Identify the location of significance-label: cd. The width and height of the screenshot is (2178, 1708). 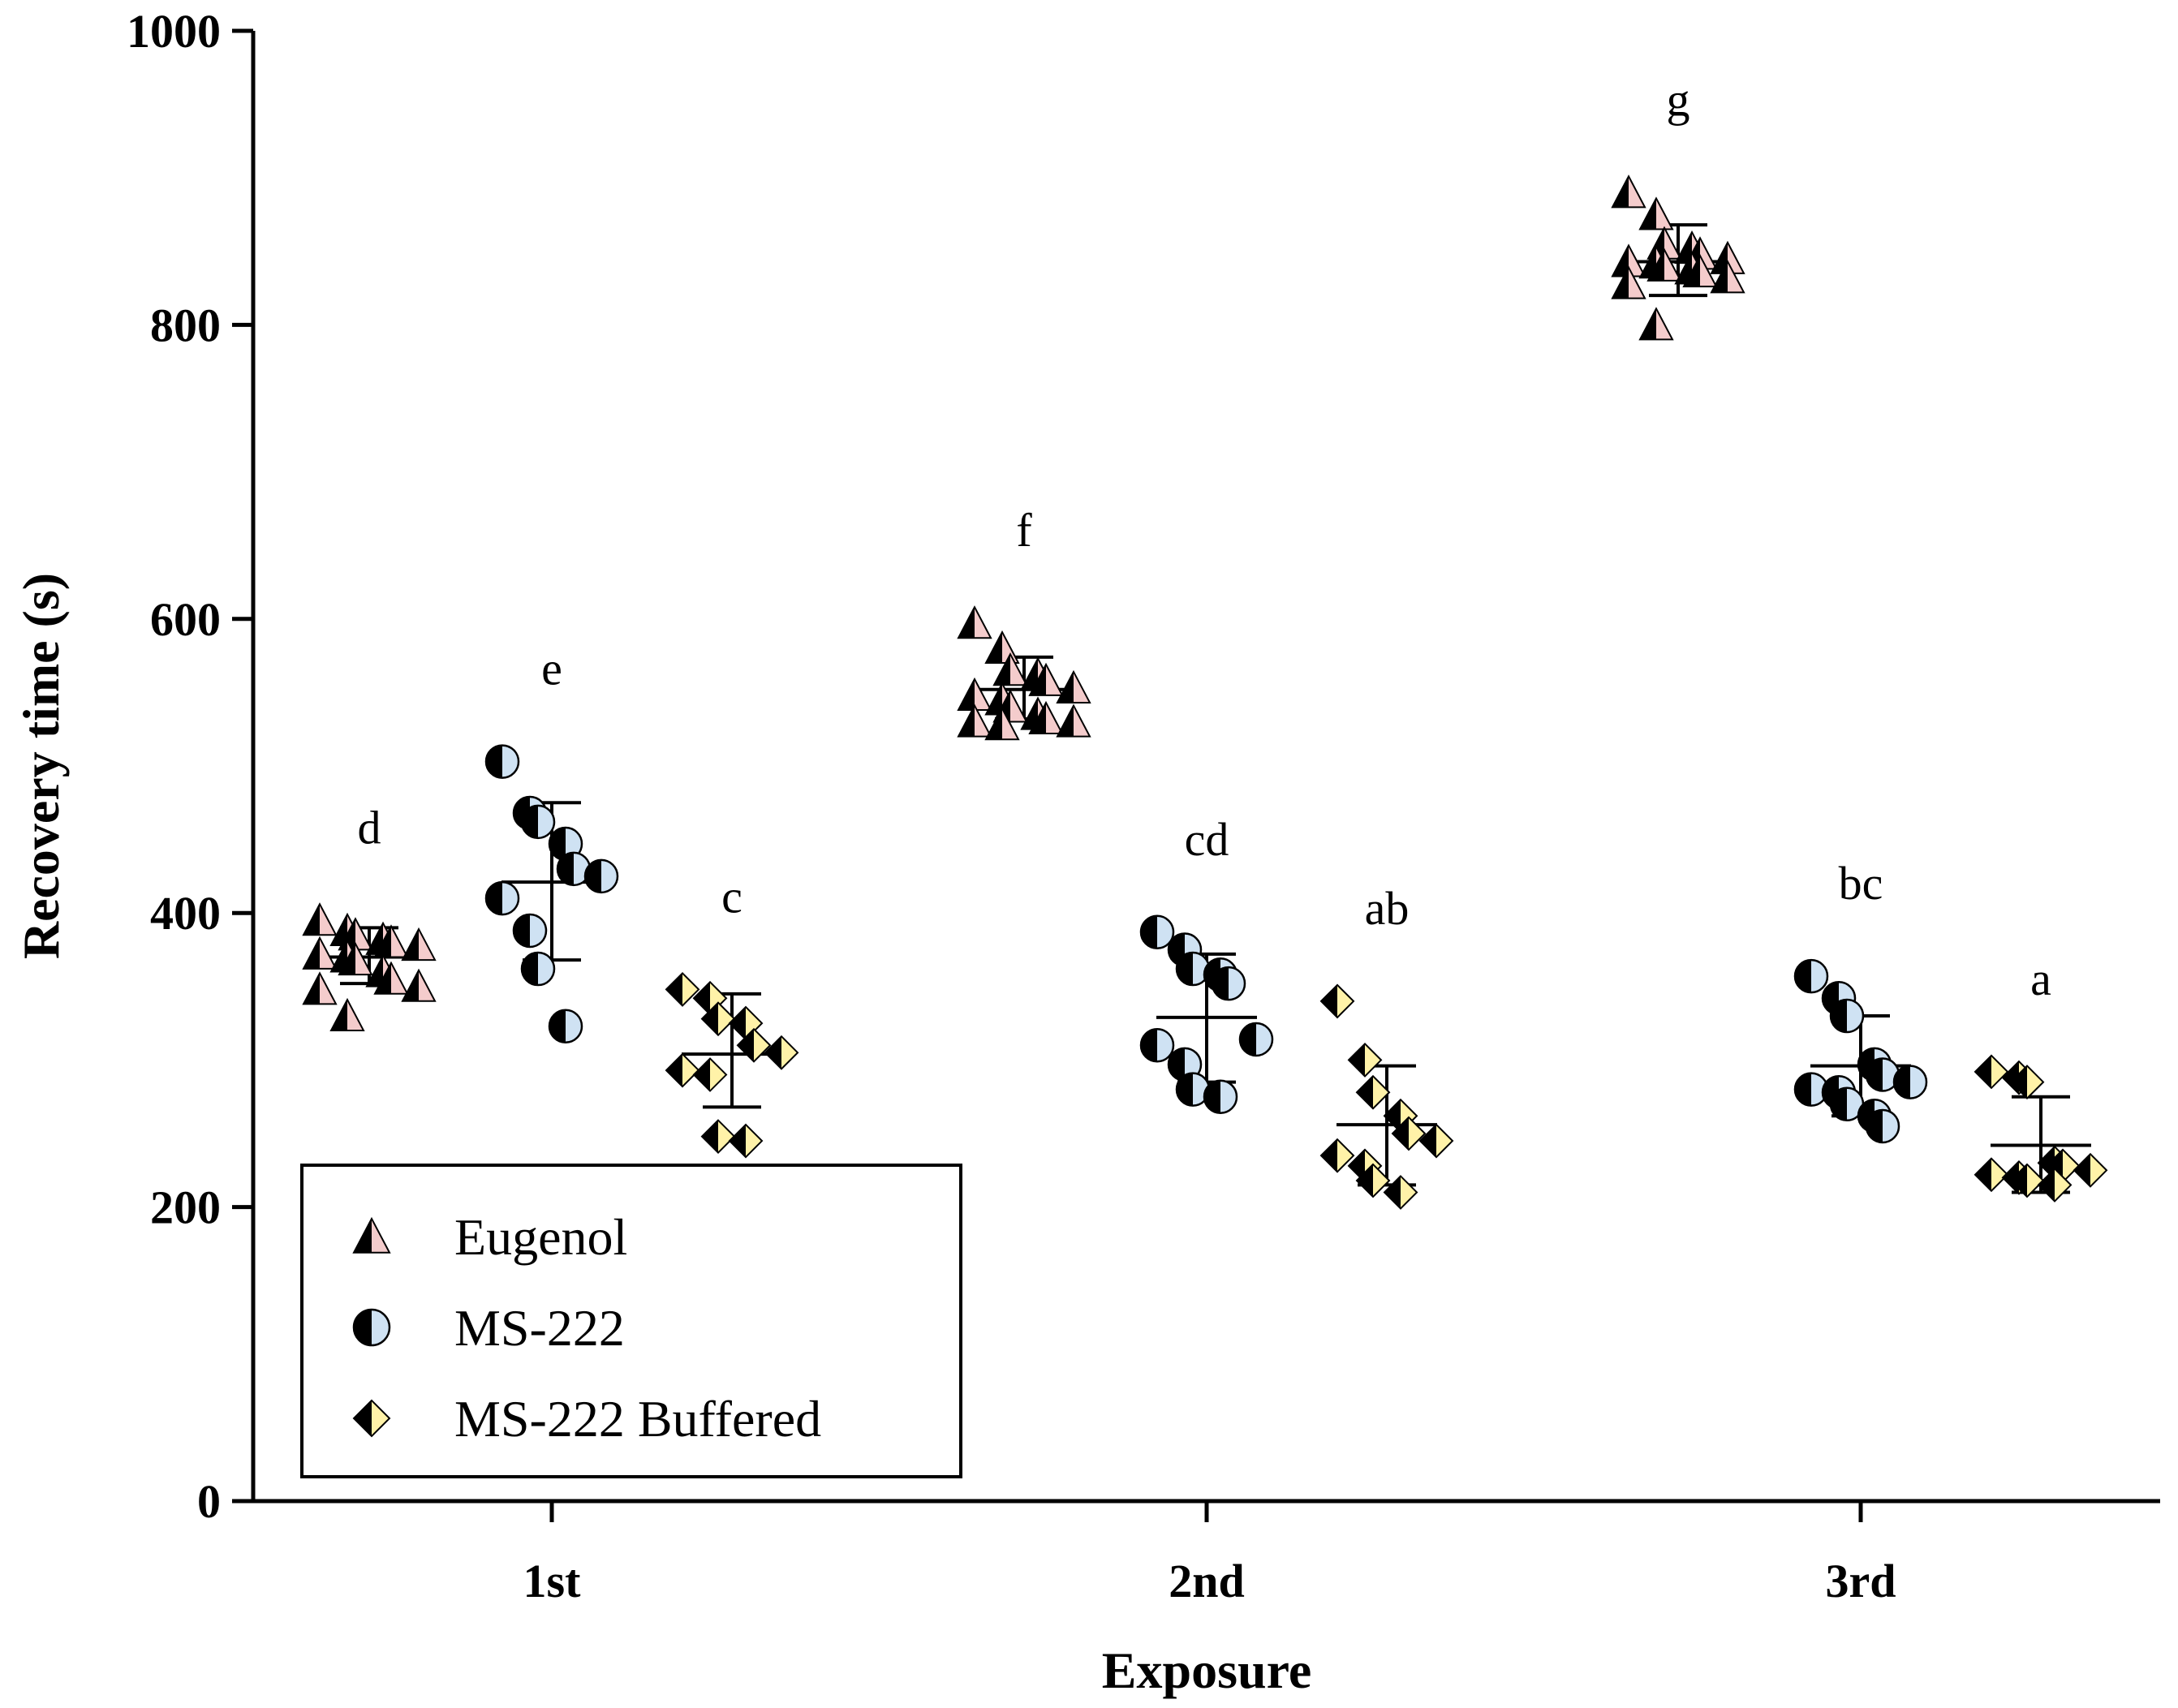
(1207, 840).